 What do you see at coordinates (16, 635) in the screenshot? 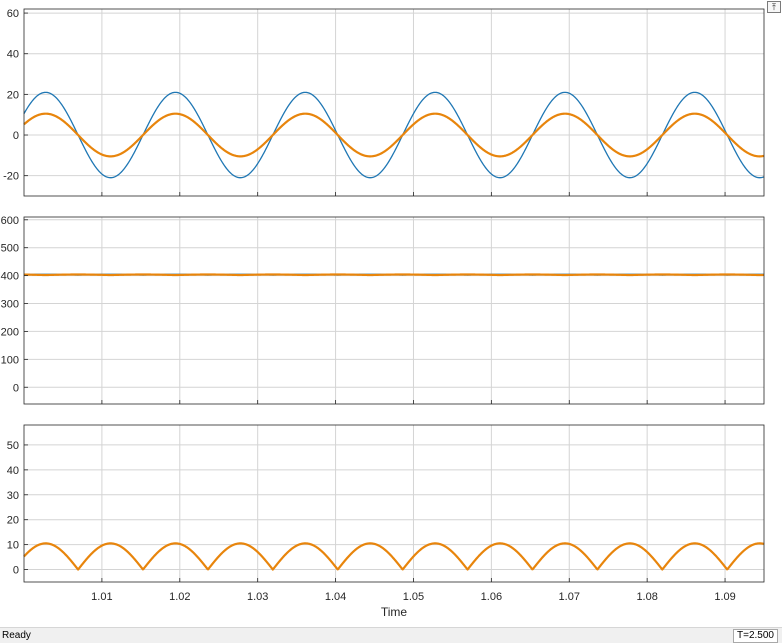
I see `status-text: Ready` at bounding box center [16, 635].